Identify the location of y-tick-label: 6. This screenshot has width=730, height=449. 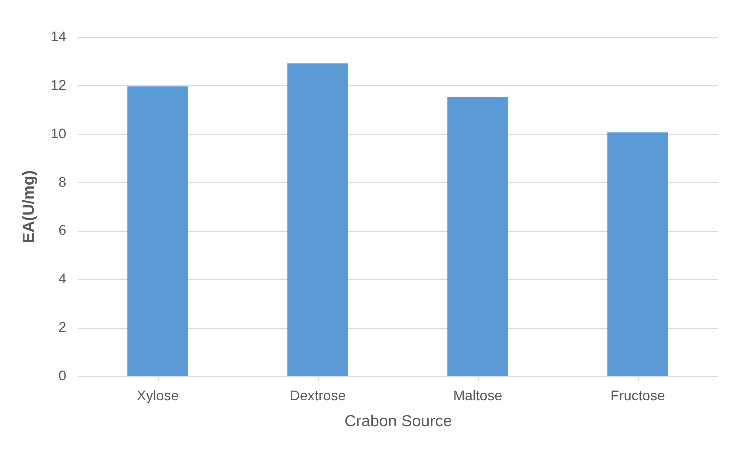
(62, 230).